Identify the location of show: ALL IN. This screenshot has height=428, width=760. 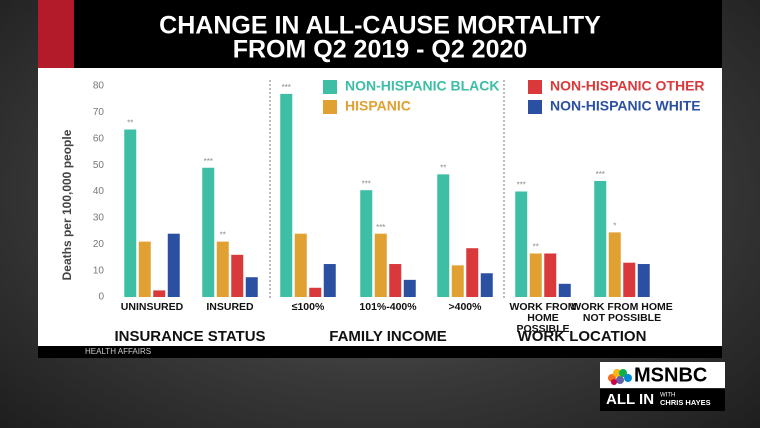
(630, 399).